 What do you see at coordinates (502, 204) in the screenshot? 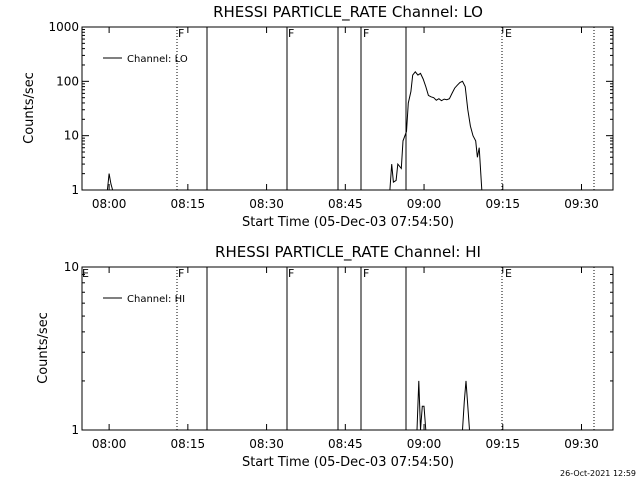
I see `x-tick-label-lo-5: 09:15` at bounding box center [502, 204].